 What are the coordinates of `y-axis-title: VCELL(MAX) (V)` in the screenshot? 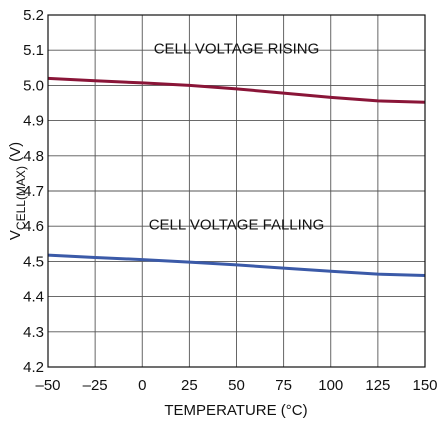 It's located at (17, 191).